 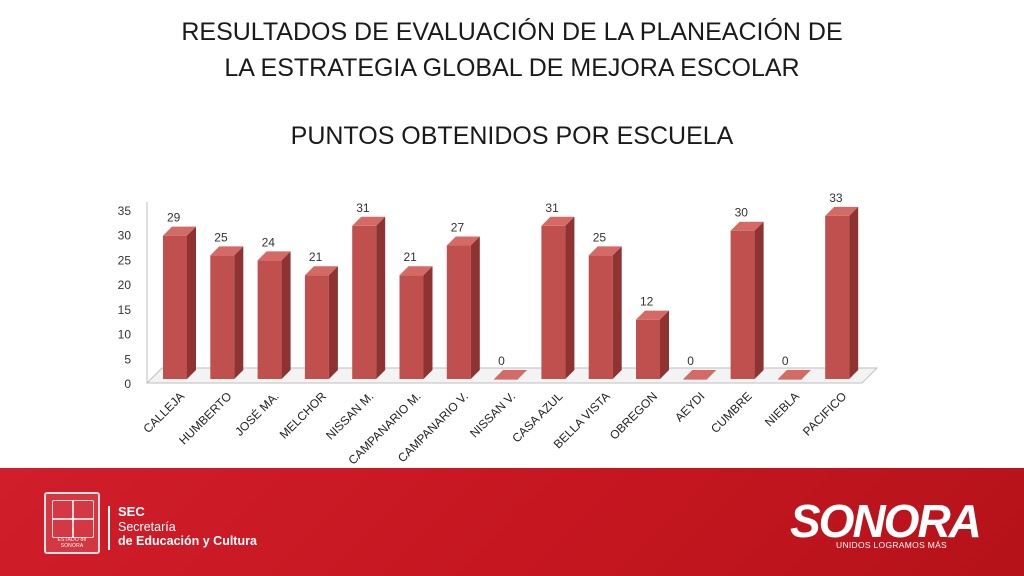 I want to click on category-label: JOSÉ MA., so click(x=257, y=414).